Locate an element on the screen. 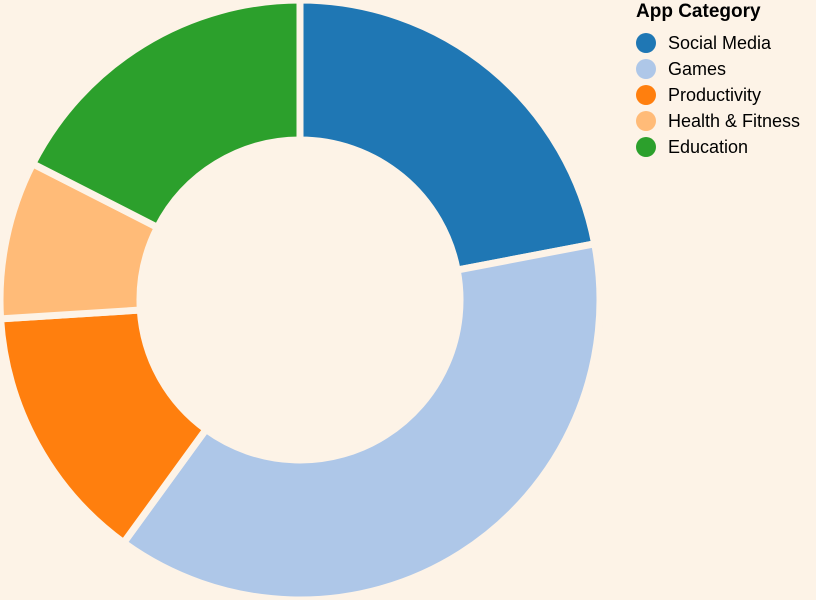  slice-productivity is located at coordinates (105, 426).